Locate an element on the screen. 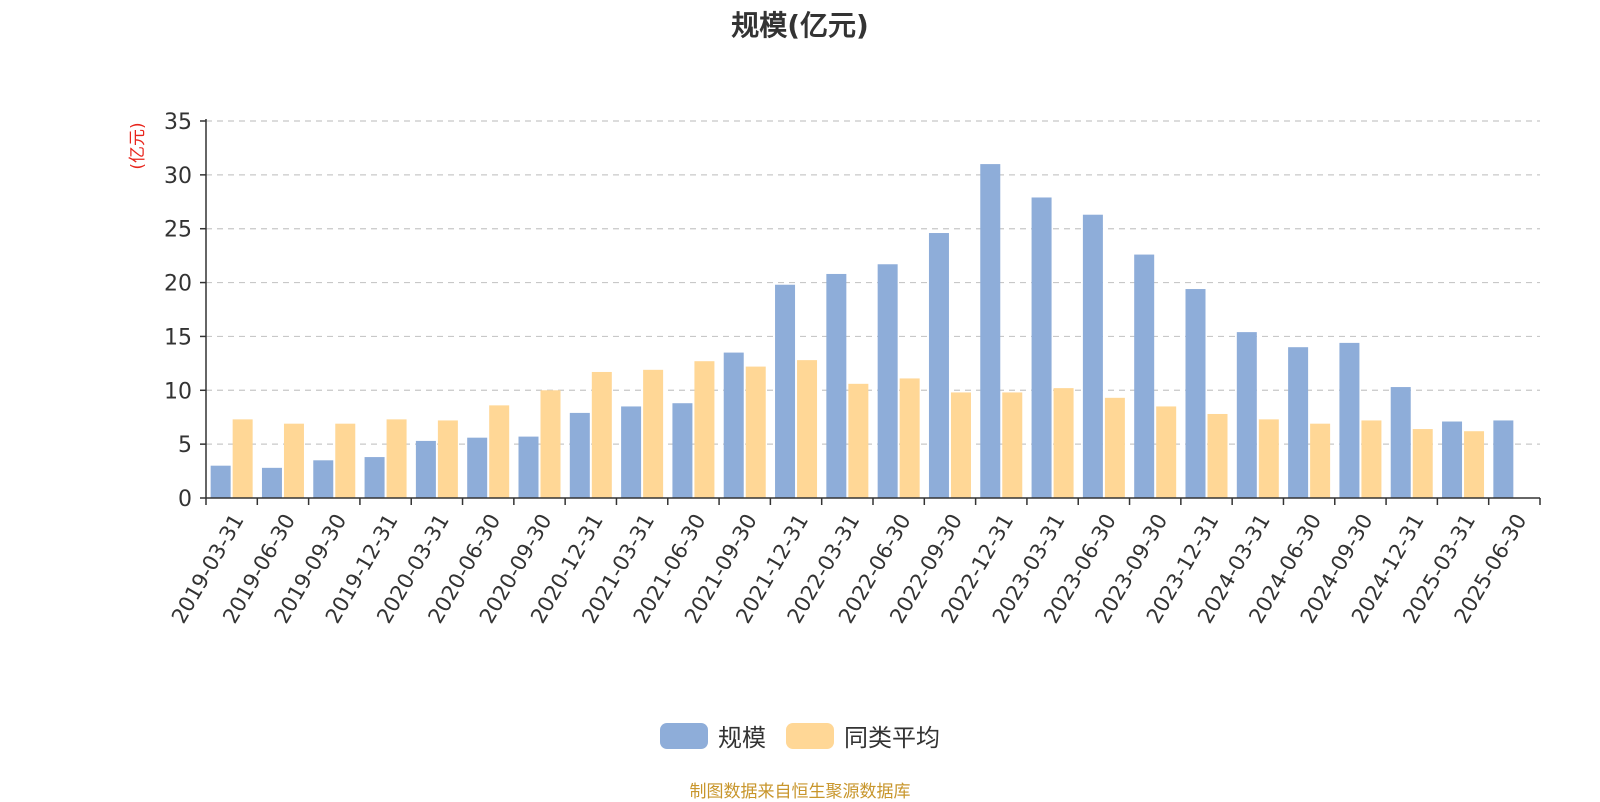 Image resolution: width=1600 pixels, height=802 pixels. chart-title: 规模(亿元) is located at coordinates (800, 25).